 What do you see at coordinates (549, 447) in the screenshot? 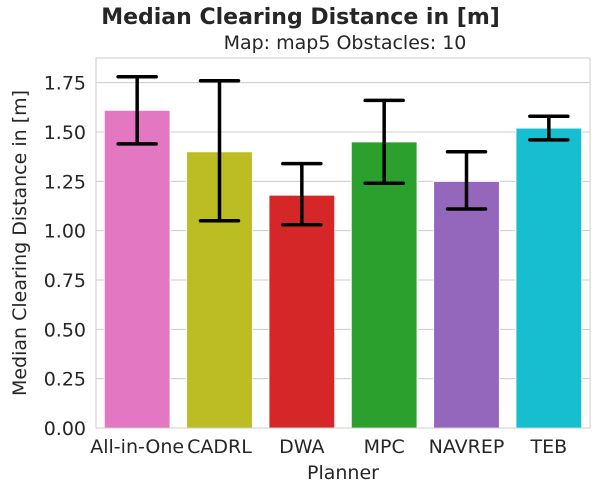
I see `x-tick-label: TEB` at bounding box center [549, 447].